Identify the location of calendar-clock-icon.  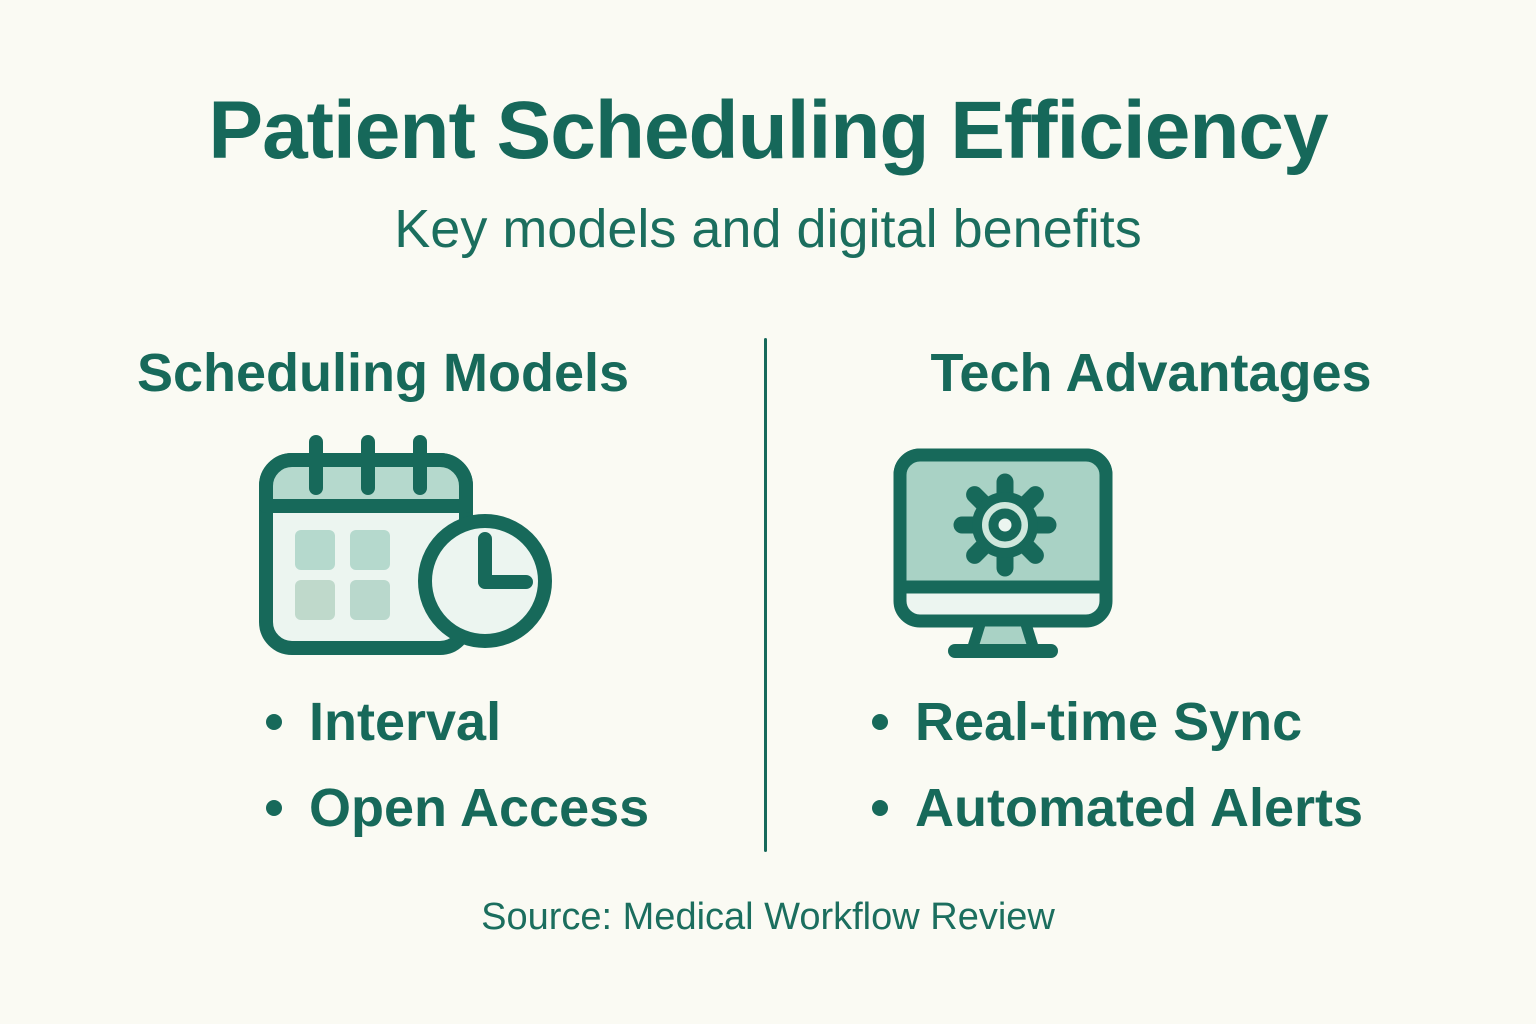
(406, 550).